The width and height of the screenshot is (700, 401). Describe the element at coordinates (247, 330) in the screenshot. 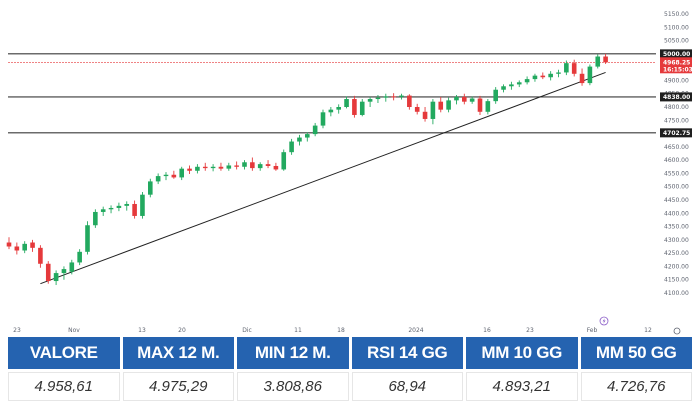

I see `time-tick-label: Dic` at that location.